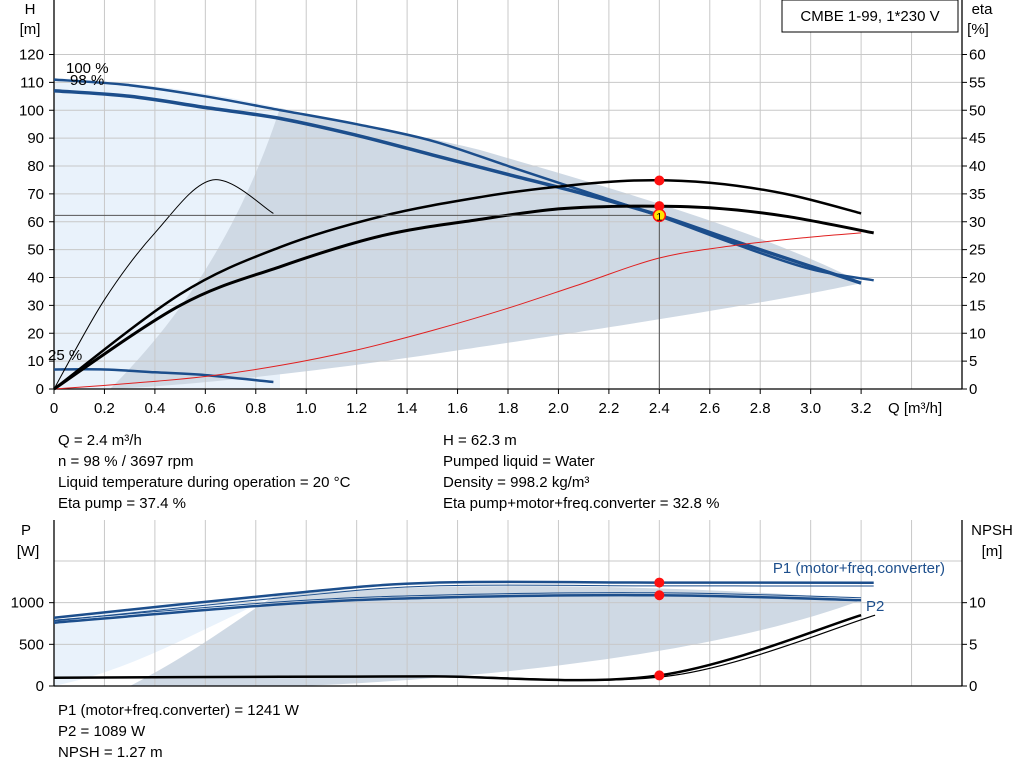  I want to click on p1-curve-reduced, so click(463, 603).